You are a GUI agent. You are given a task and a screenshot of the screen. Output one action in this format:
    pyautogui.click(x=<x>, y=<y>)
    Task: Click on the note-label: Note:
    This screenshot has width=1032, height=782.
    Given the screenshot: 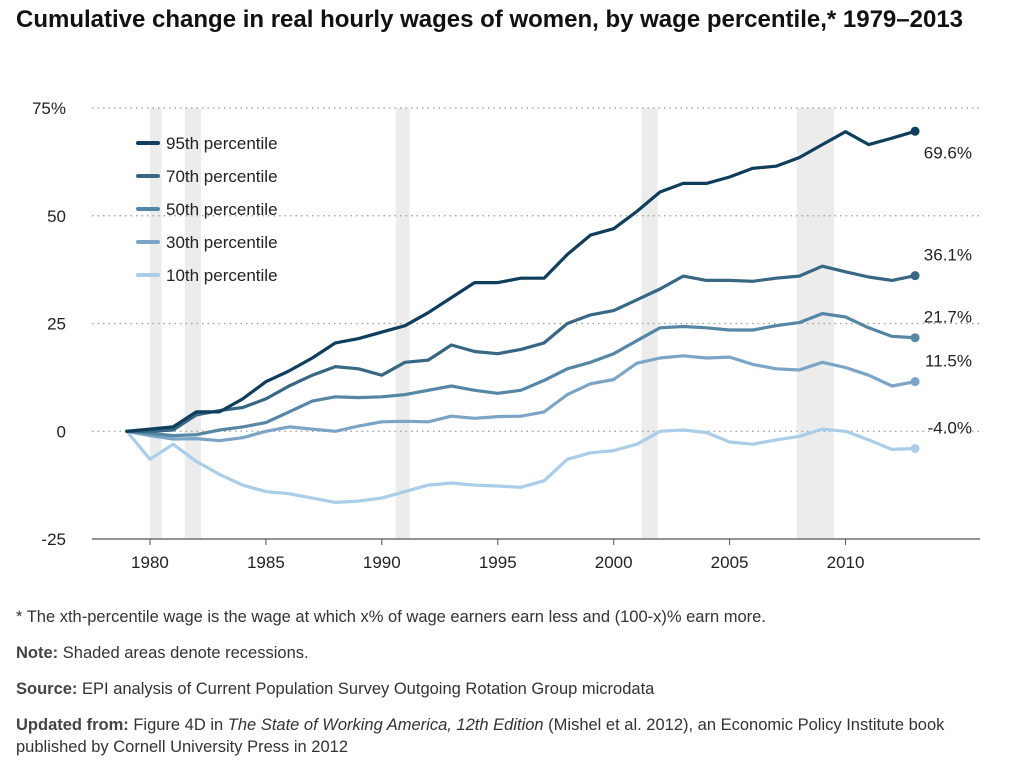 What is the action you would take?
    pyautogui.click(x=37, y=653)
    